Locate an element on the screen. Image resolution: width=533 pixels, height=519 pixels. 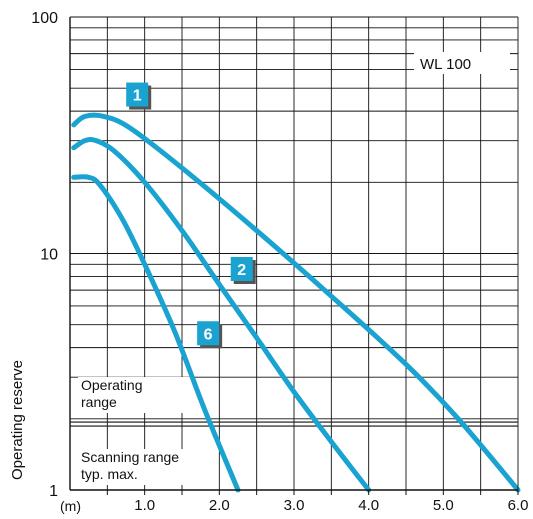
scanning-range-label-background is located at coordinates (134, 467).